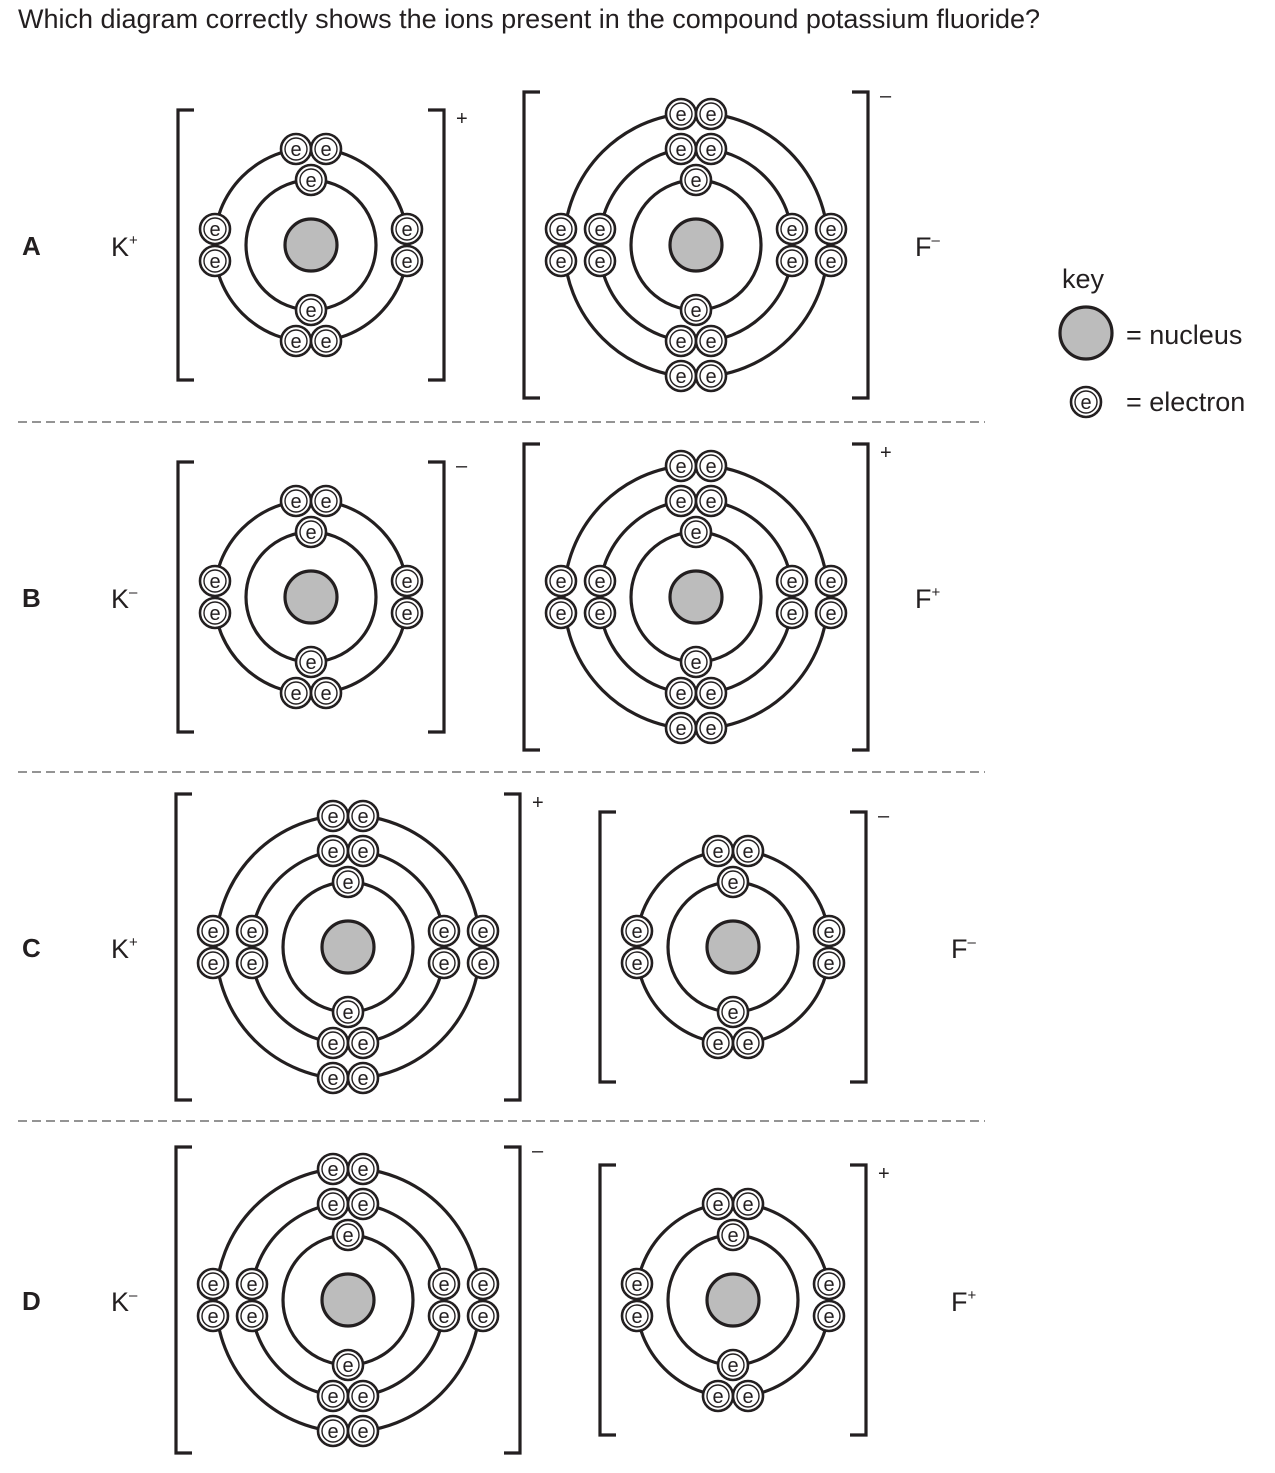 The height and width of the screenshot is (1473, 1275). Describe the element at coordinates (538, 803) in the screenshot. I see `ion-charge: +` at that location.